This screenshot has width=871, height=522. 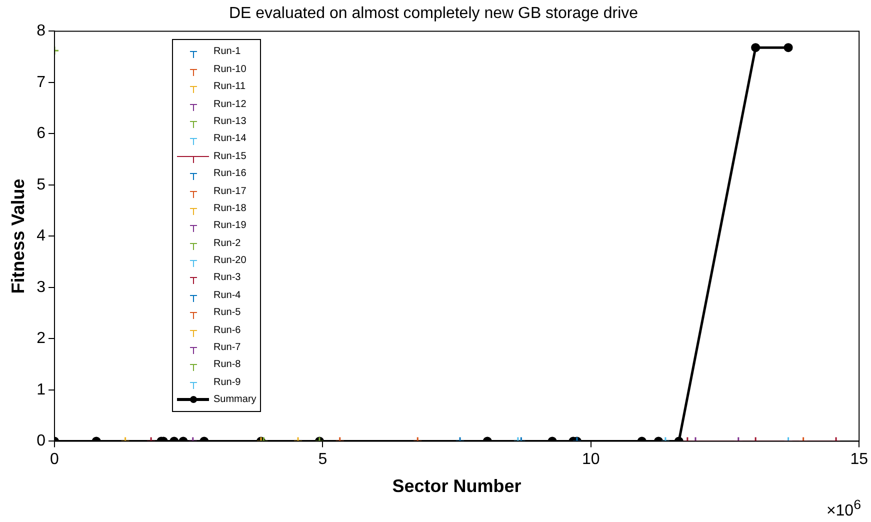 What do you see at coordinates (591, 459) in the screenshot?
I see `x-tick-label: 10` at bounding box center [591, 459].